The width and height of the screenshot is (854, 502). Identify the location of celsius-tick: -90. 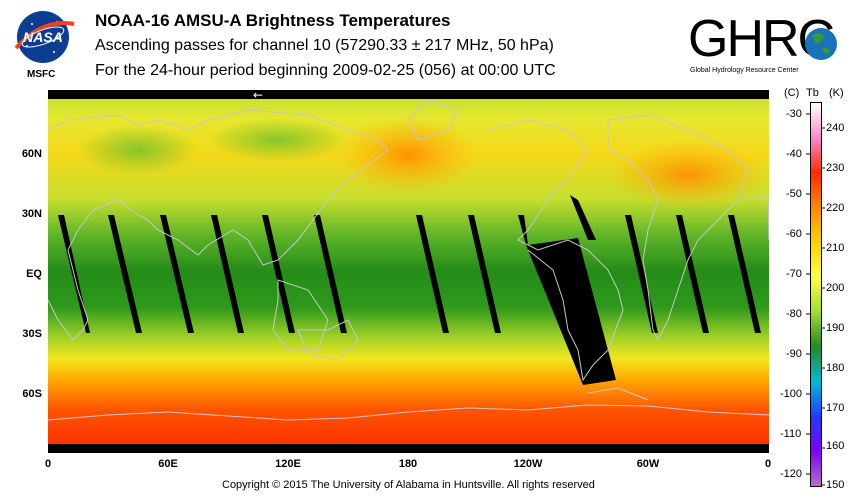
(794, 354).